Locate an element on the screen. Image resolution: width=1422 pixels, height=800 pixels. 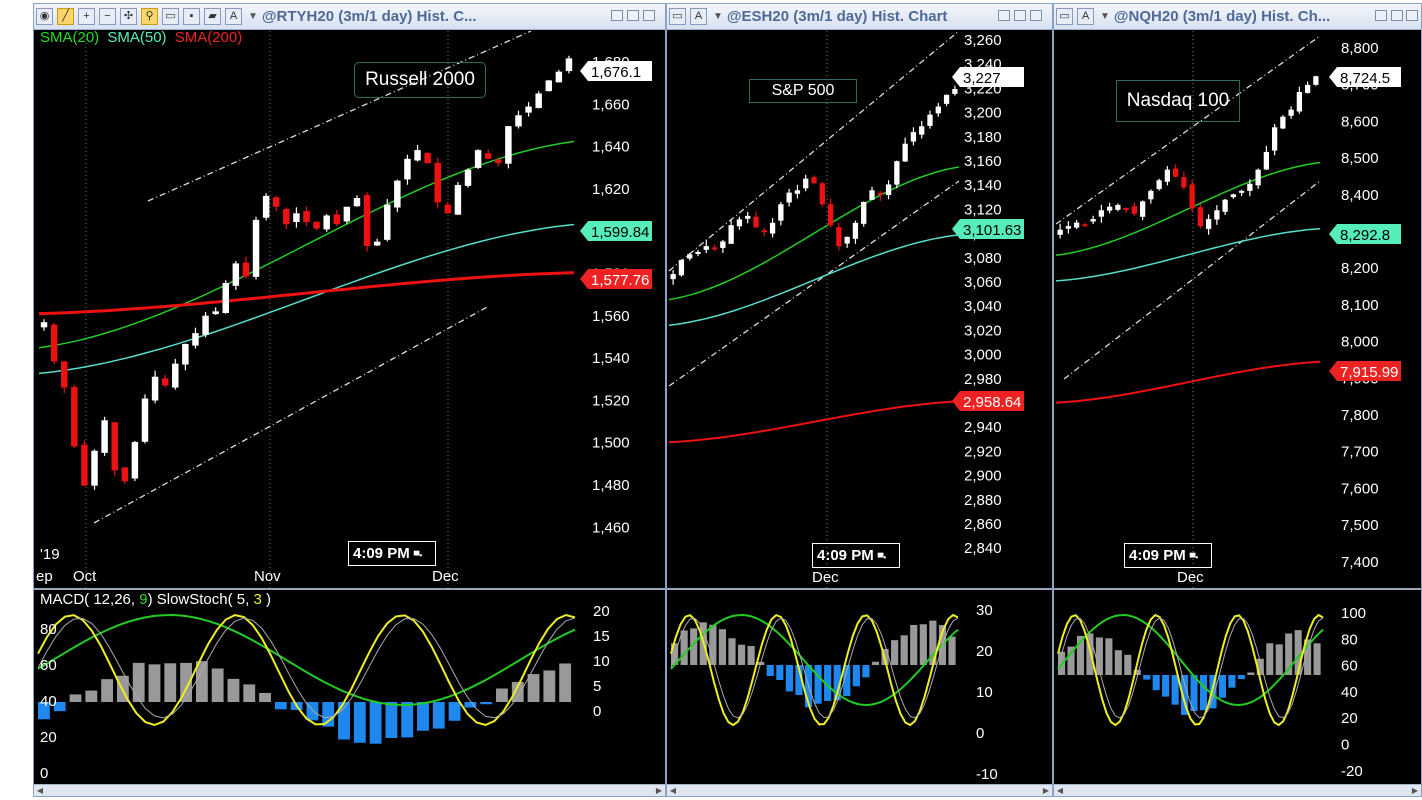
time-text: 4:09 PM is located at coordinates (381, 553).